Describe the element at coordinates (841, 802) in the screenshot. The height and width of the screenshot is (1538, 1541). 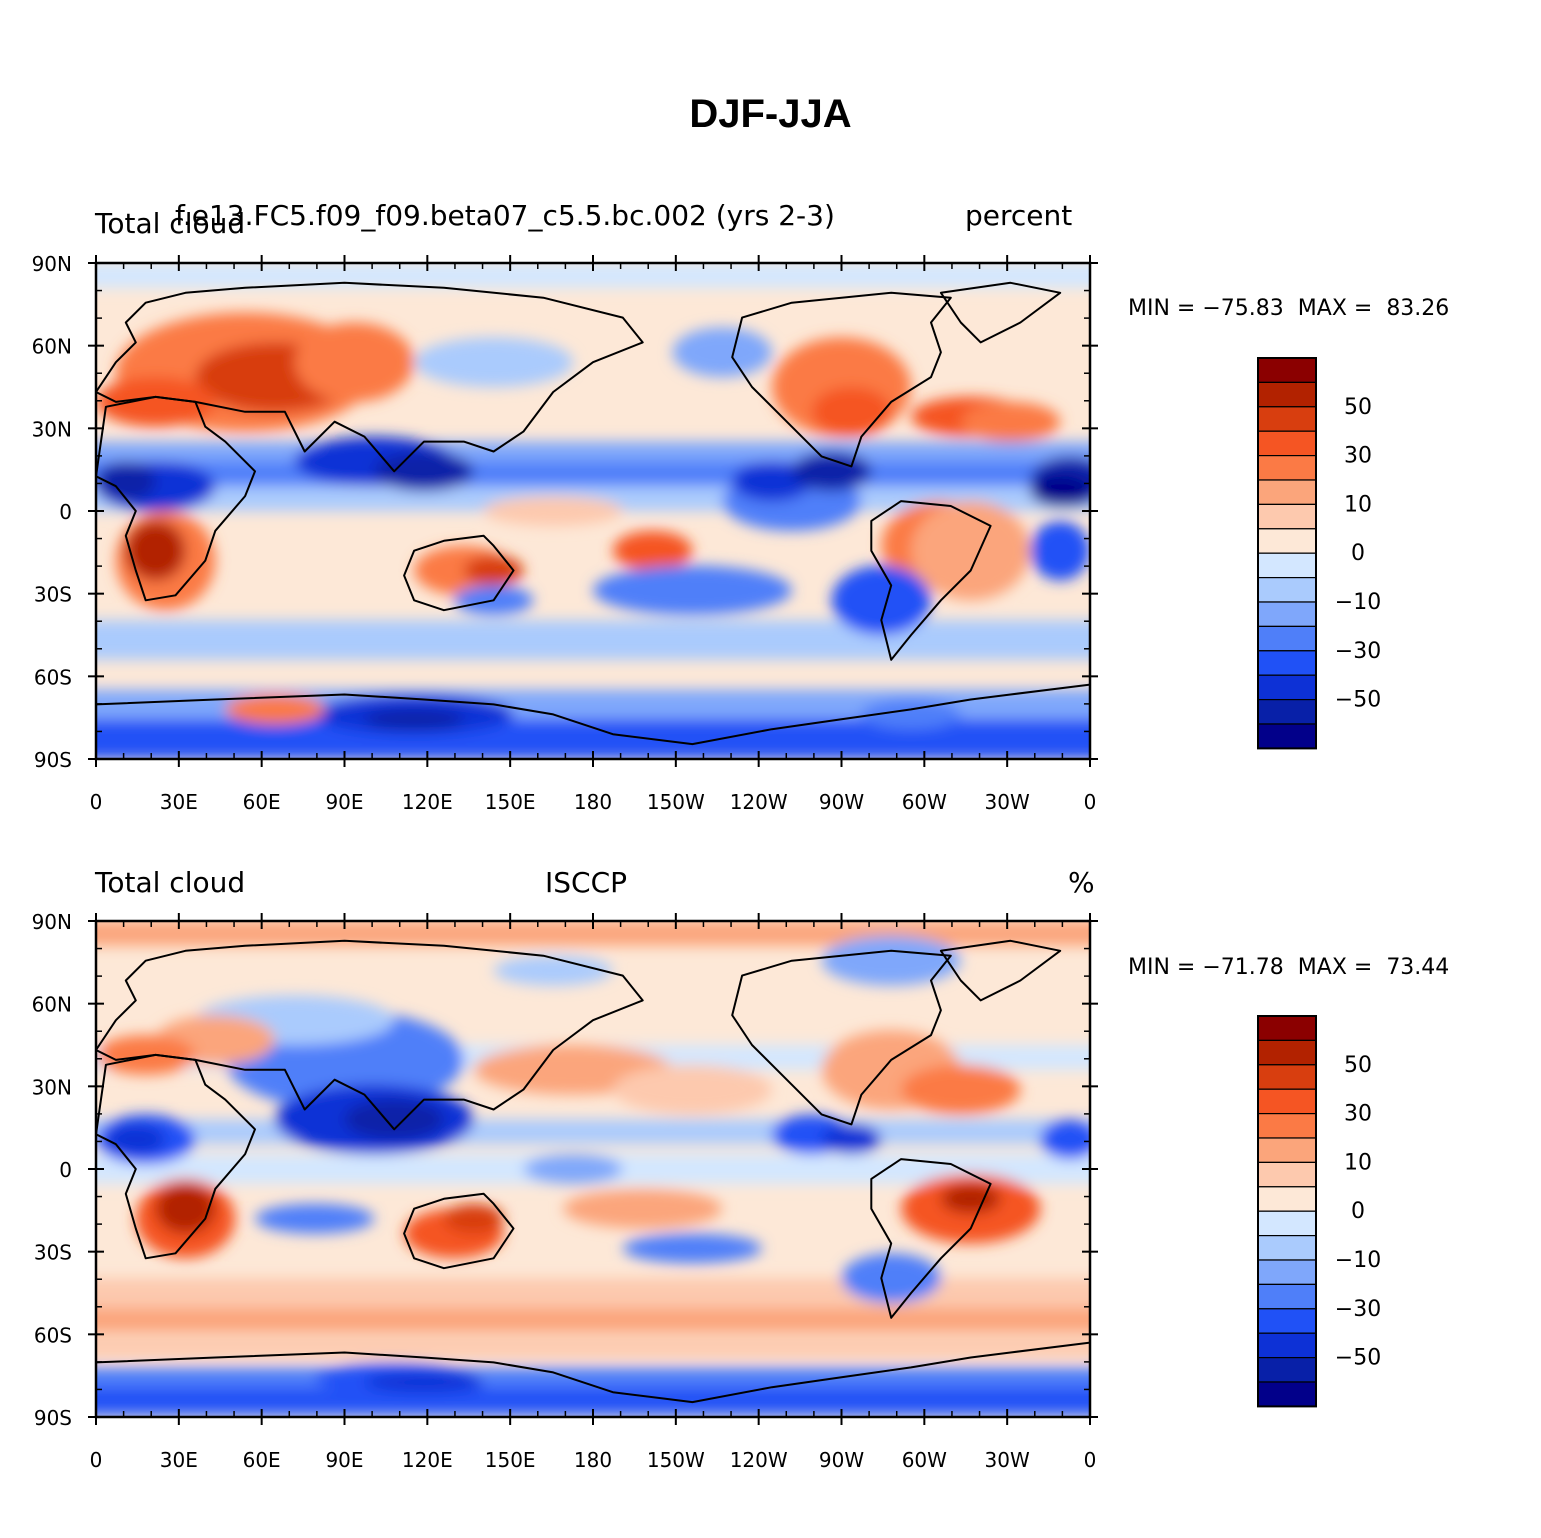
I see `lon-label: 90W` at that location.